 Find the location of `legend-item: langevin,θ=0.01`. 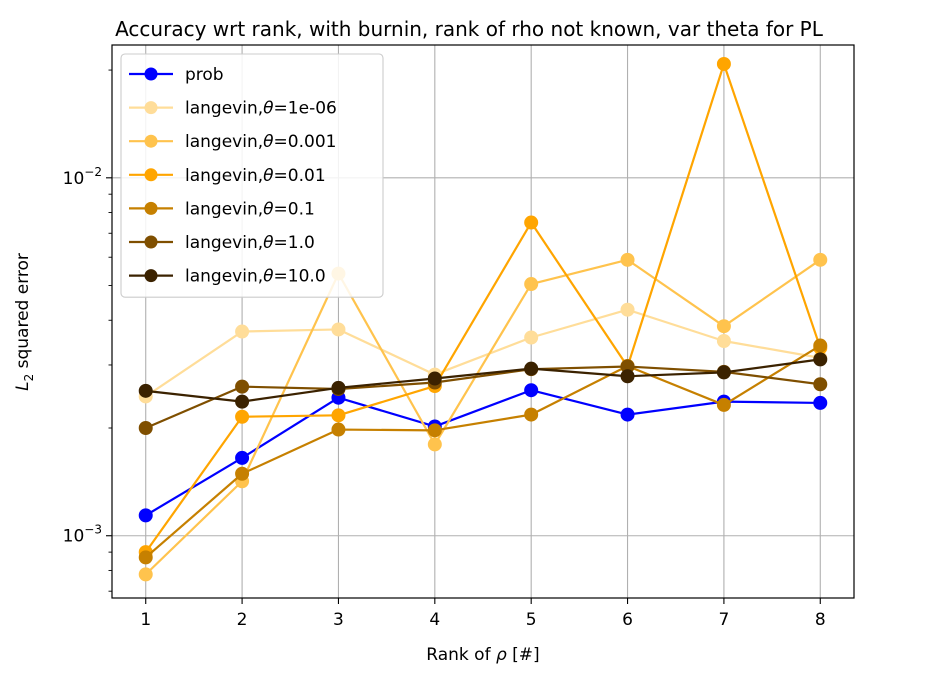

legend-item: langevin,θ=0.01 is located at coordinates (227, 176).